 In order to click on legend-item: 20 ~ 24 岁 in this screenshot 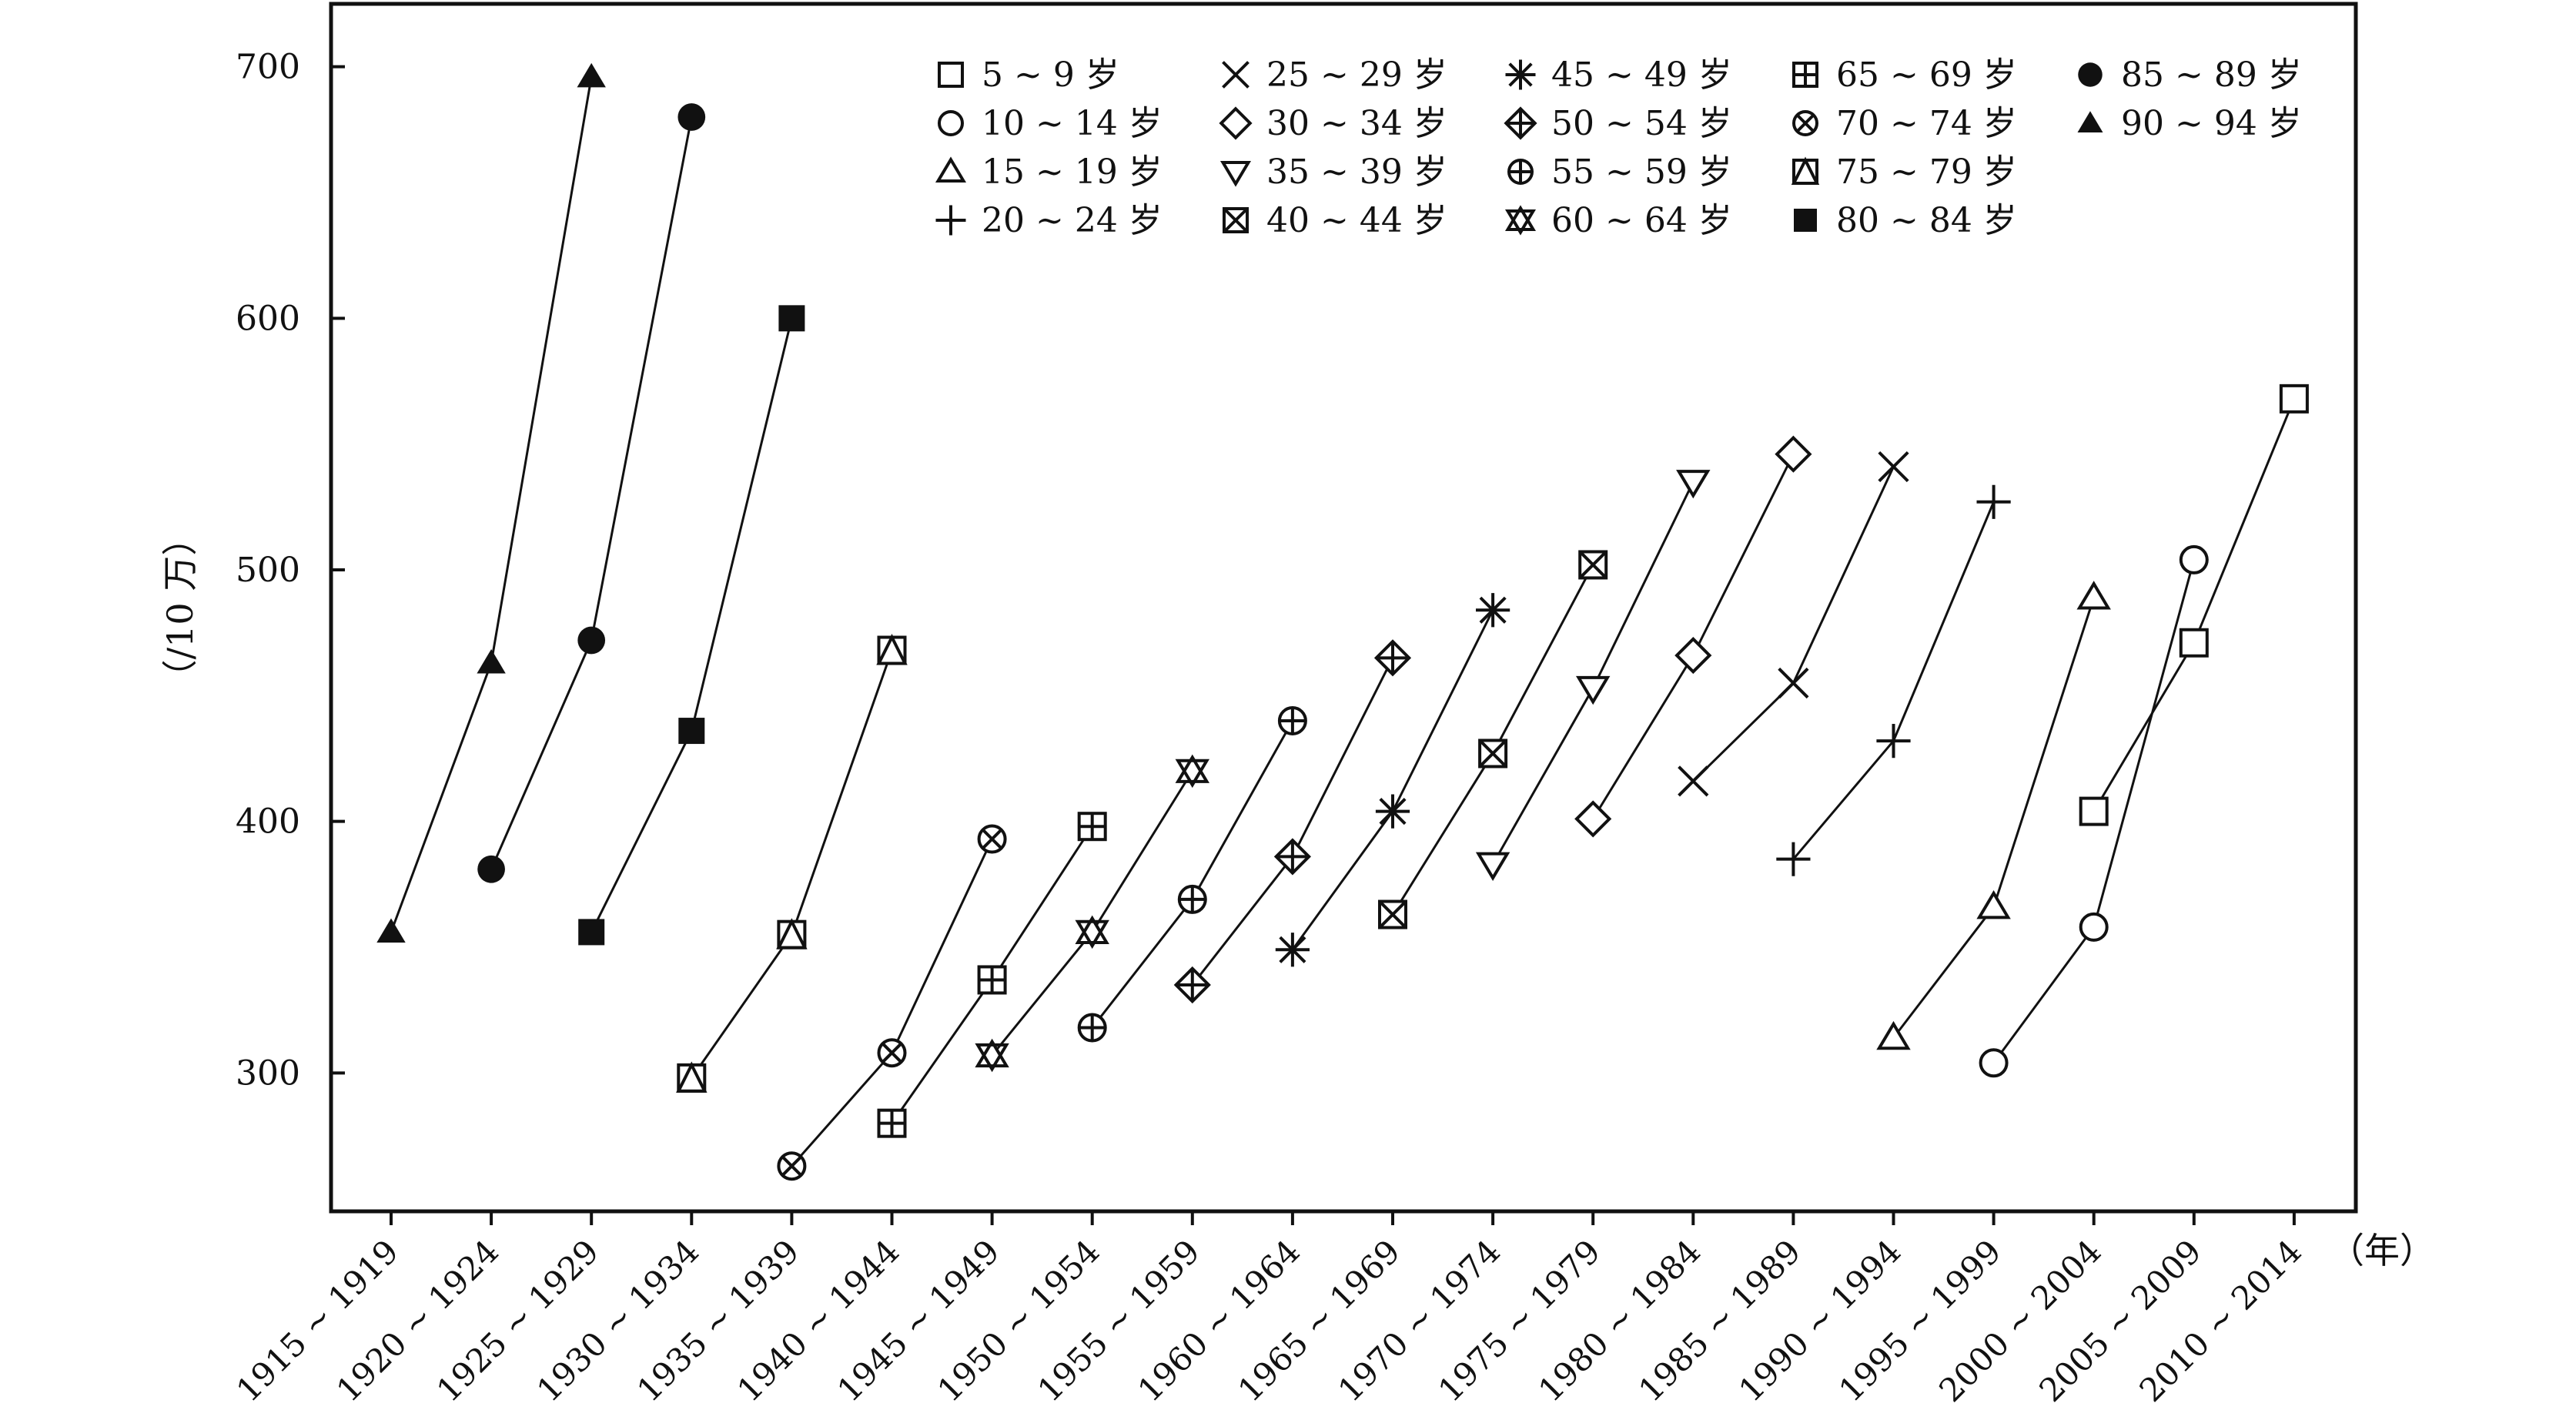, I will do `click(1049, 220)`.